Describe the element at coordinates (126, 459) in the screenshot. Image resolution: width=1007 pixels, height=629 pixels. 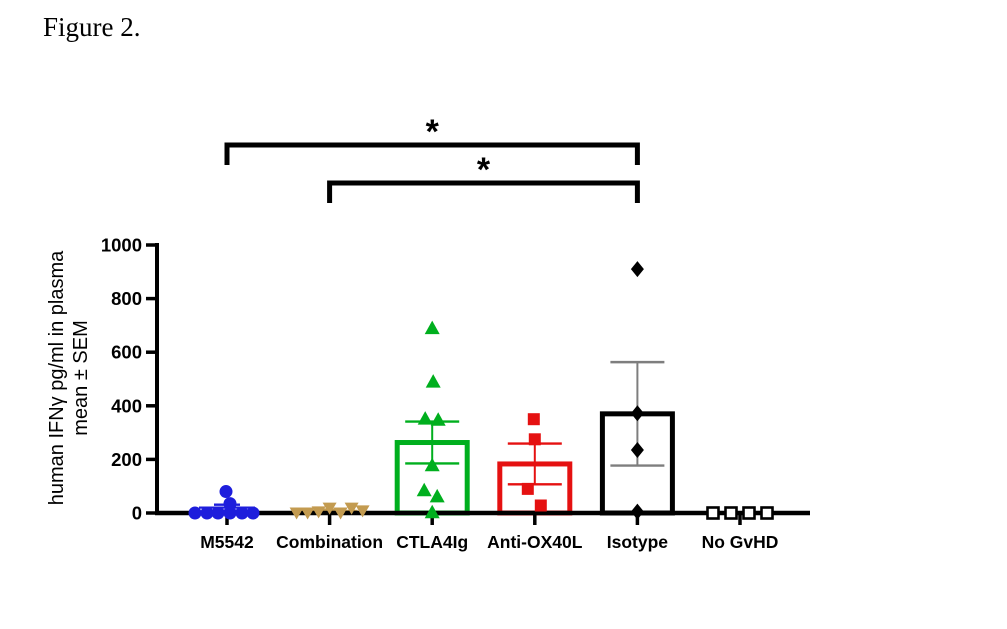
I see `y-axis-tick-label: 200` at that location.